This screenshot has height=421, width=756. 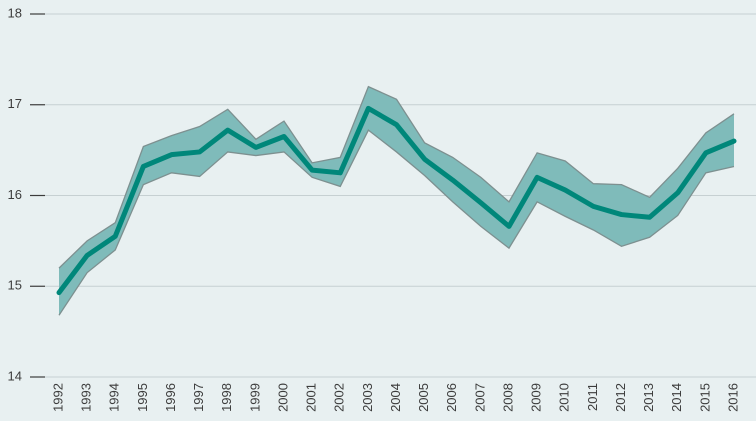 I want to click on x-tick-label: 2009, so click(x=536, y=397).